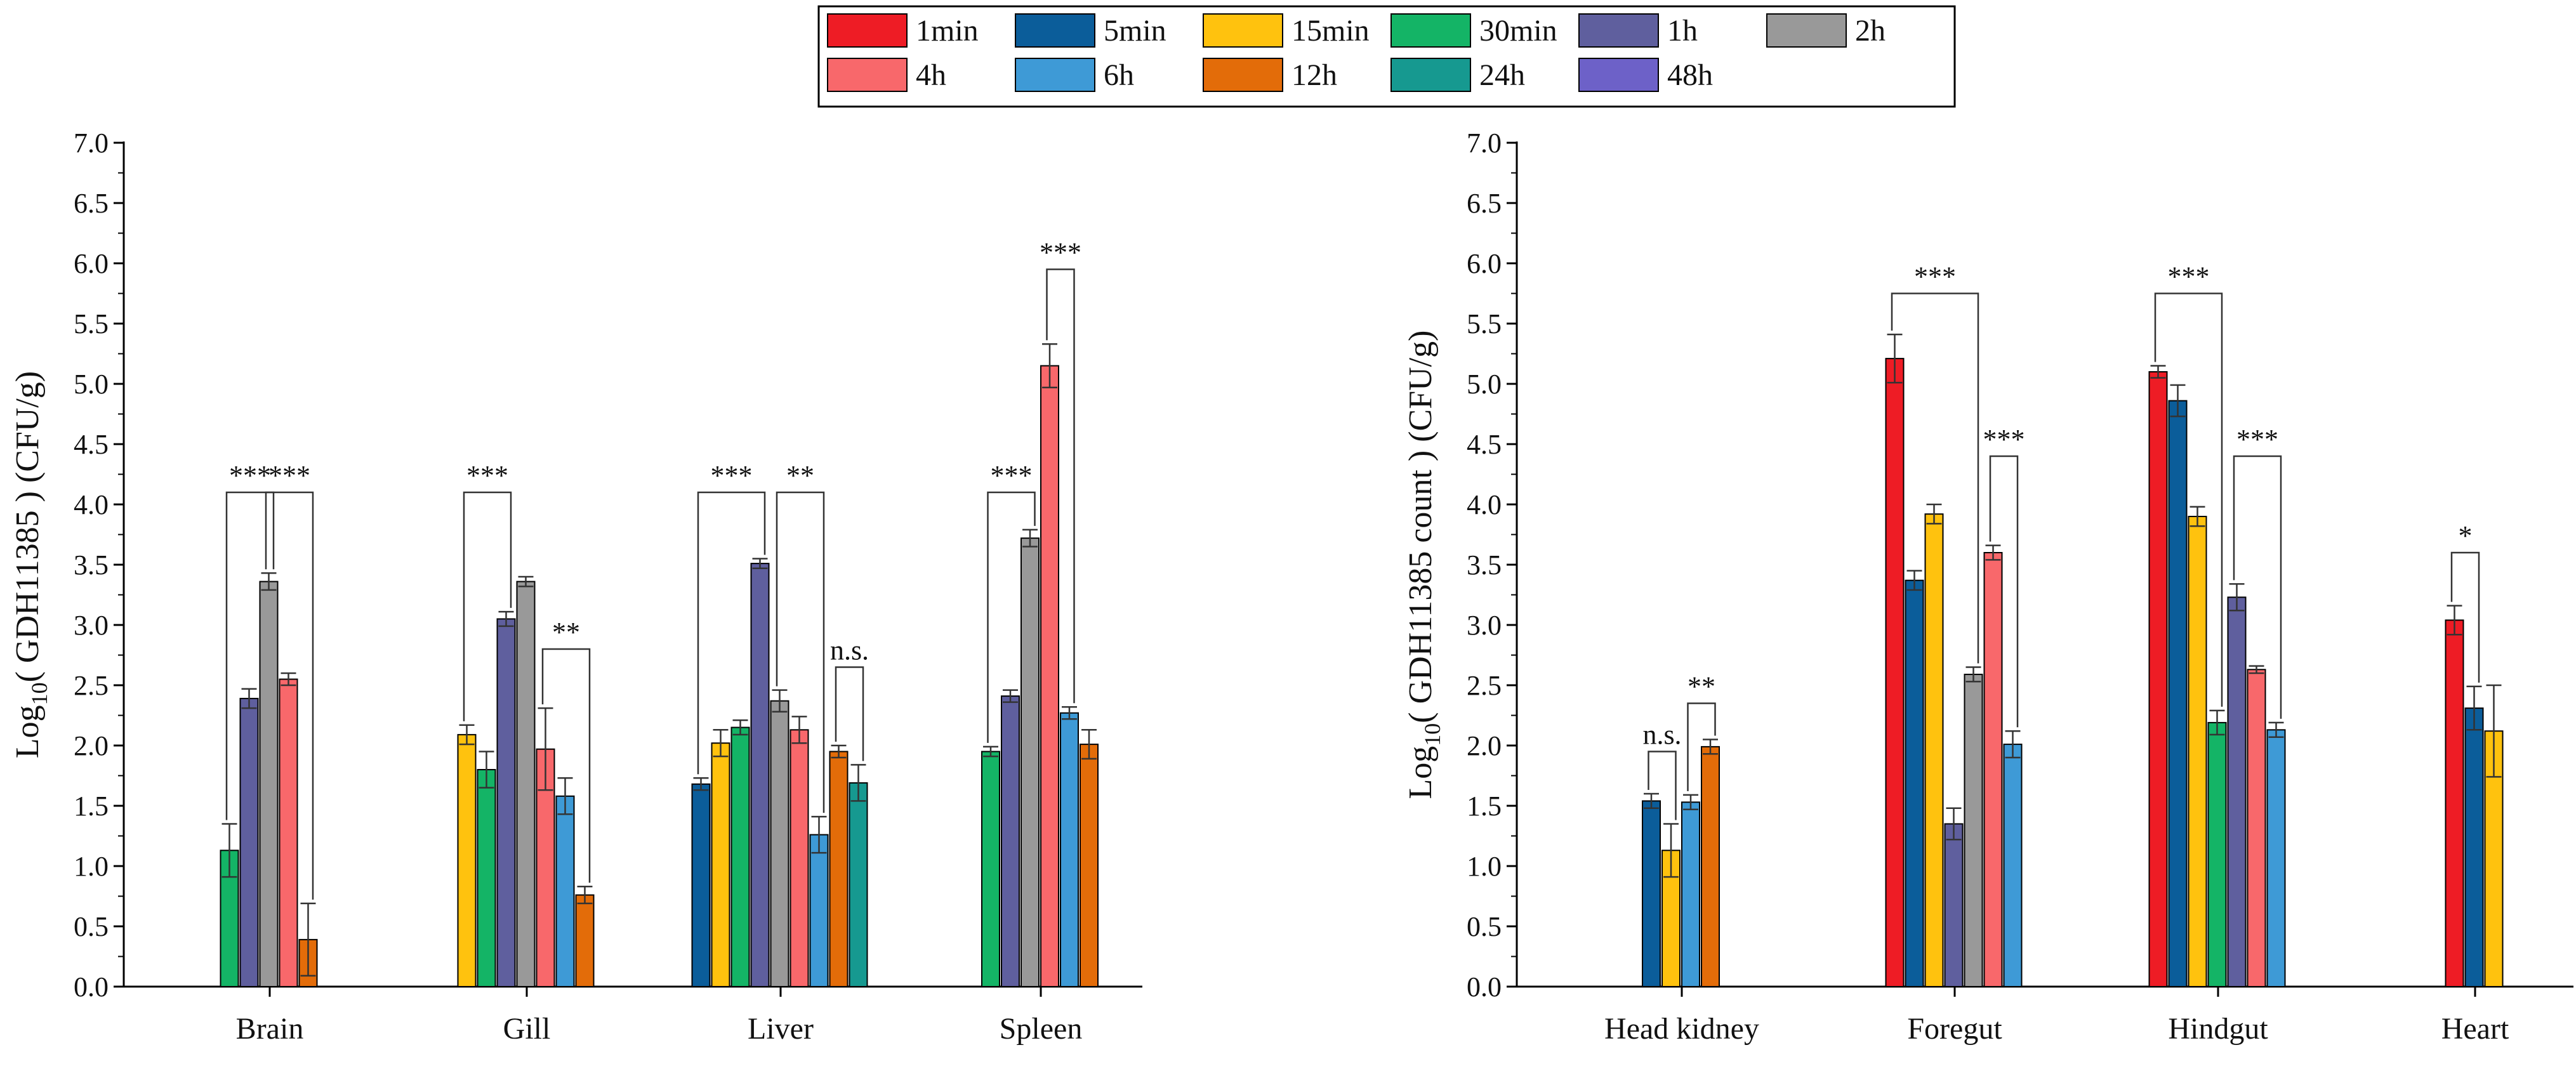  I want to click on bar-liver-24h, so click(859, 885).